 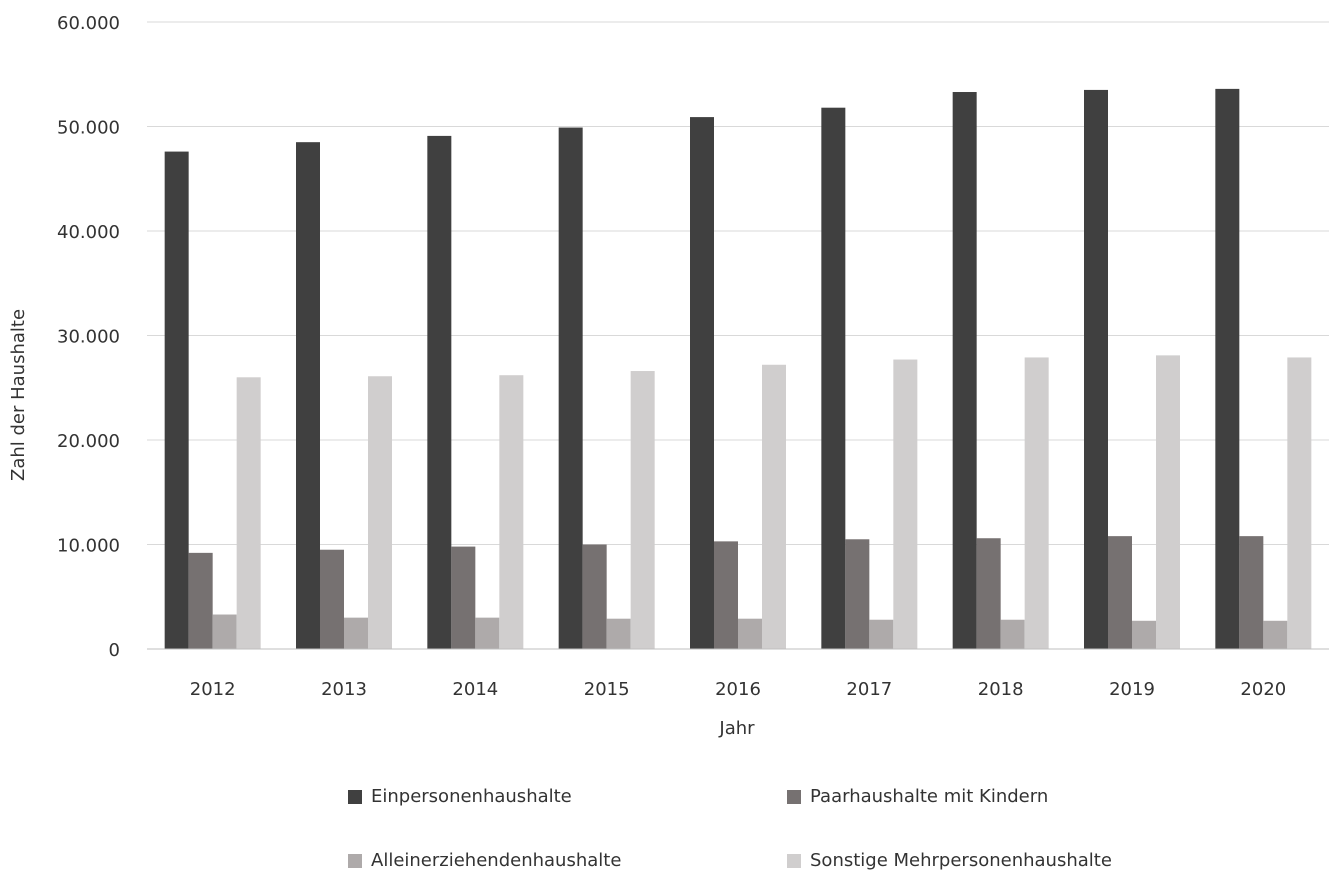 I want to click on y-tick-label: 0, so click(x=114, y=650).